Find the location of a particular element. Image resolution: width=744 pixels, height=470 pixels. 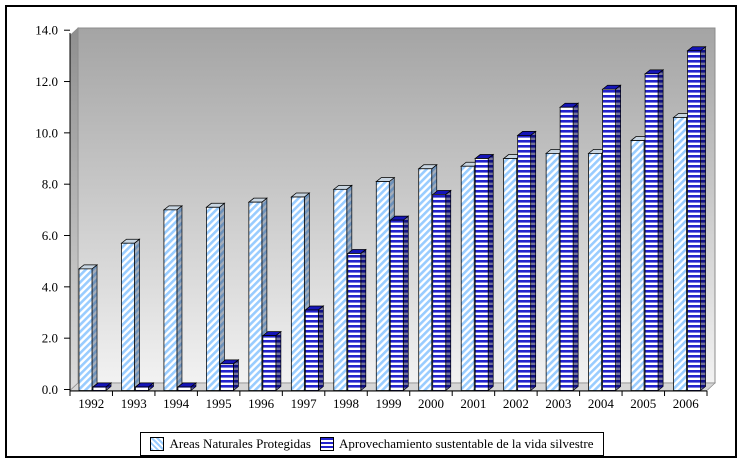

bar-2001-aprovechamiento is located at coordinates (484, 272).